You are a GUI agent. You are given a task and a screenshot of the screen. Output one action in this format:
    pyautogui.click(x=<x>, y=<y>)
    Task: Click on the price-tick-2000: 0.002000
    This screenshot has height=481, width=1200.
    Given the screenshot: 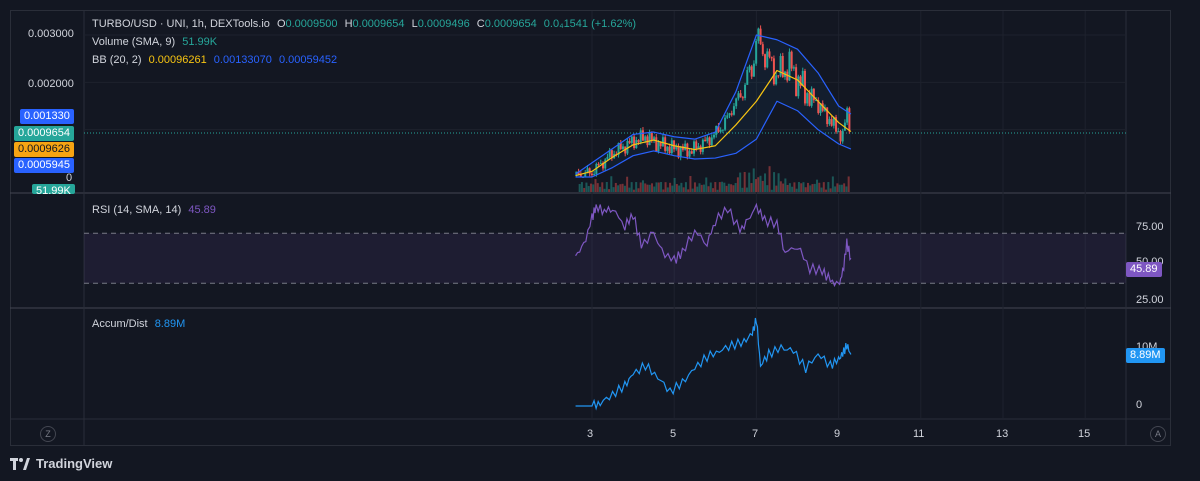 What is the action you would take?
    pyautogui.click(x=51, y=84)
    